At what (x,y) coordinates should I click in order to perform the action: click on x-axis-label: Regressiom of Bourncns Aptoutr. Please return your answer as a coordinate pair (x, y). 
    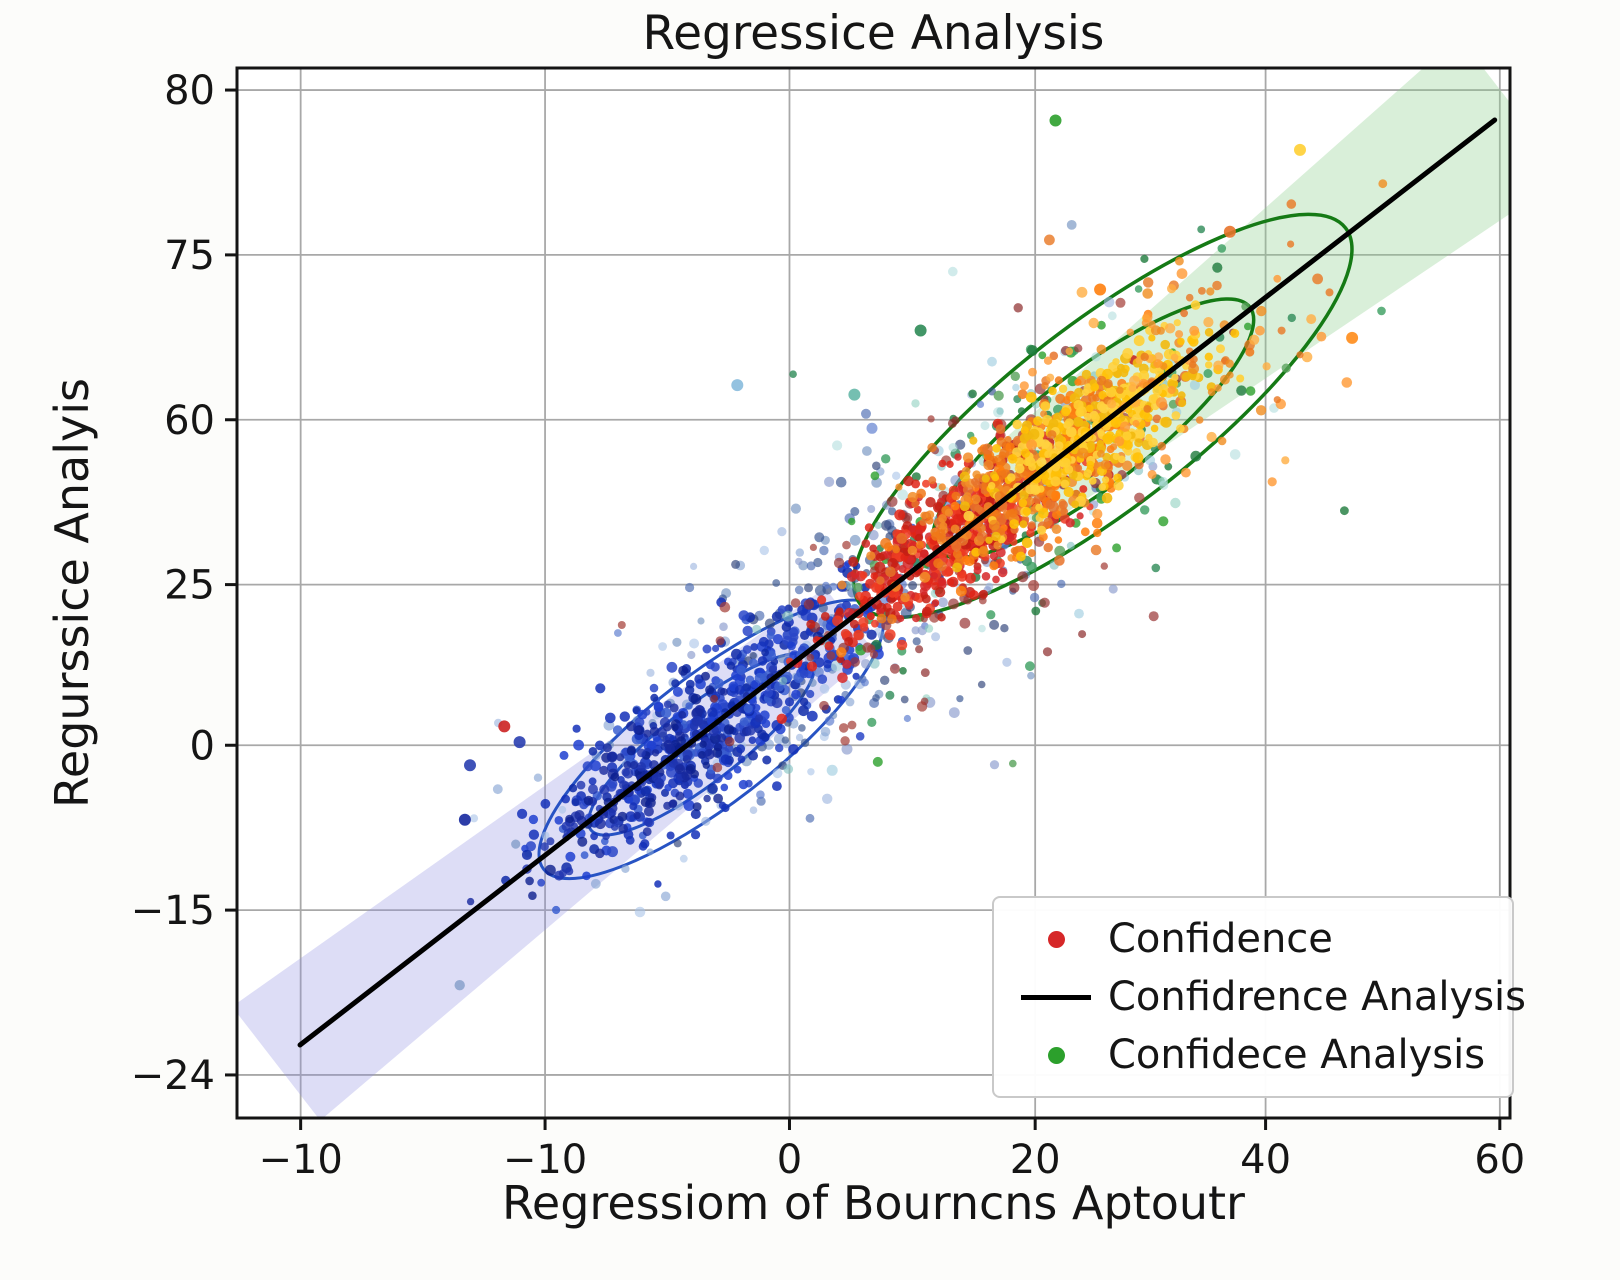
    Looking at the image, I should click on (873, 1203).